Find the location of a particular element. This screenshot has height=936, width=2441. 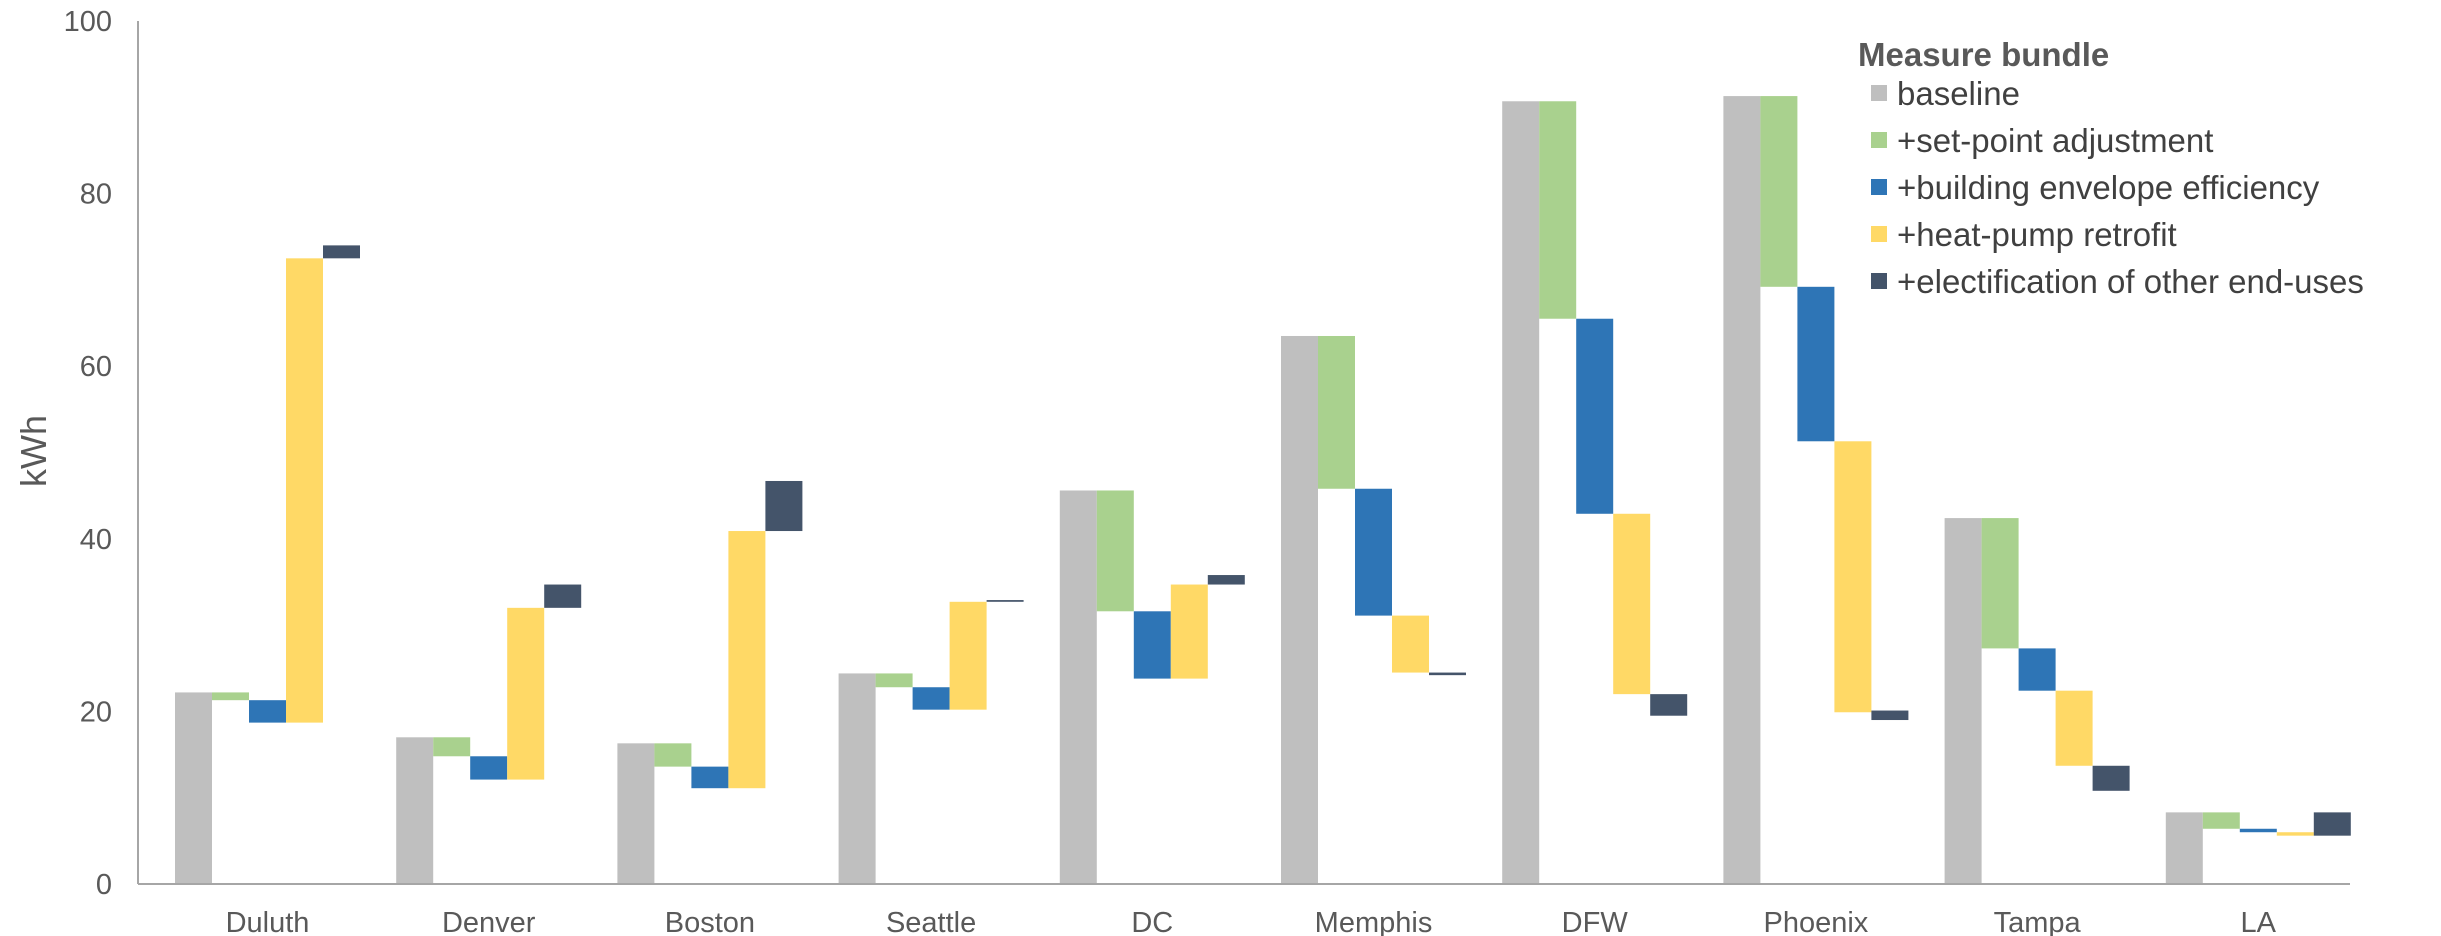

x-tick-label: Duluth is located at coordinates (268, 921).